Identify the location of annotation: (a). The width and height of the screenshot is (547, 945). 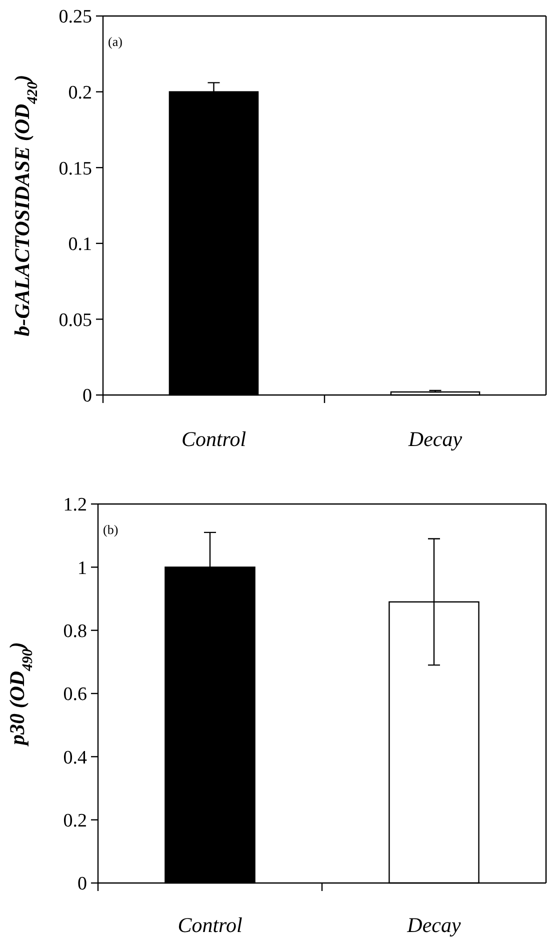
(115, 41).